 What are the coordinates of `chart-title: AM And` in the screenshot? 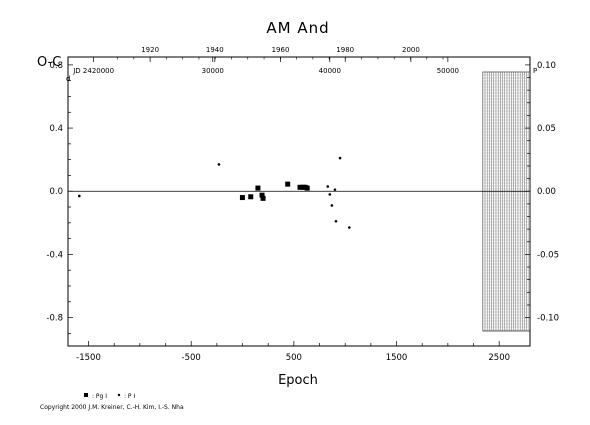 It's located at (297, 28).